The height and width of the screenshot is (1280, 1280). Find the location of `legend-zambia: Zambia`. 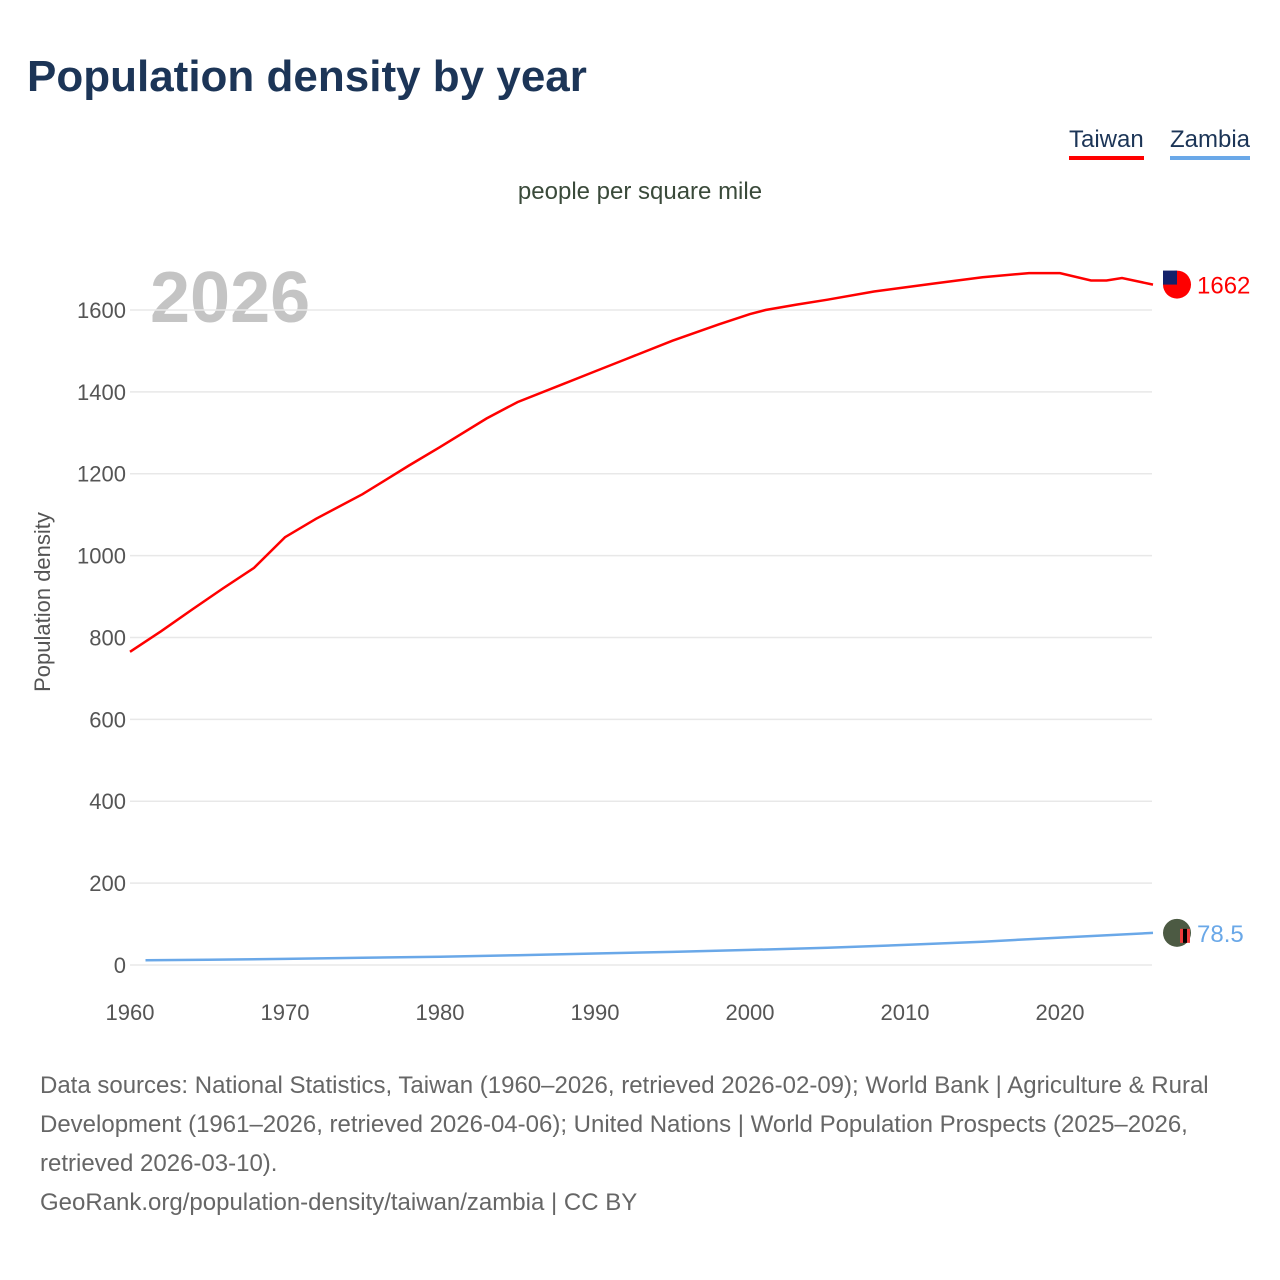

legend-zambia: Zambia is located at coordinates (1210, 143).